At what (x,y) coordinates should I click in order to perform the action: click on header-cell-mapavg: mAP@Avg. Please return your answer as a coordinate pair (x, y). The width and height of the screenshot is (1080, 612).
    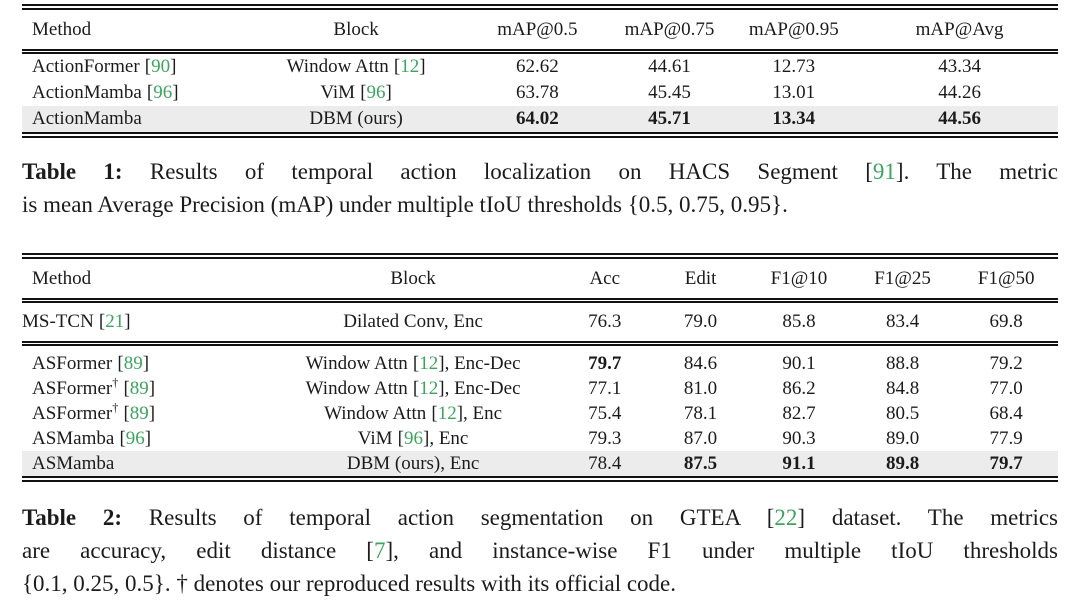
    Looking at the image, I should click on (959, 29).